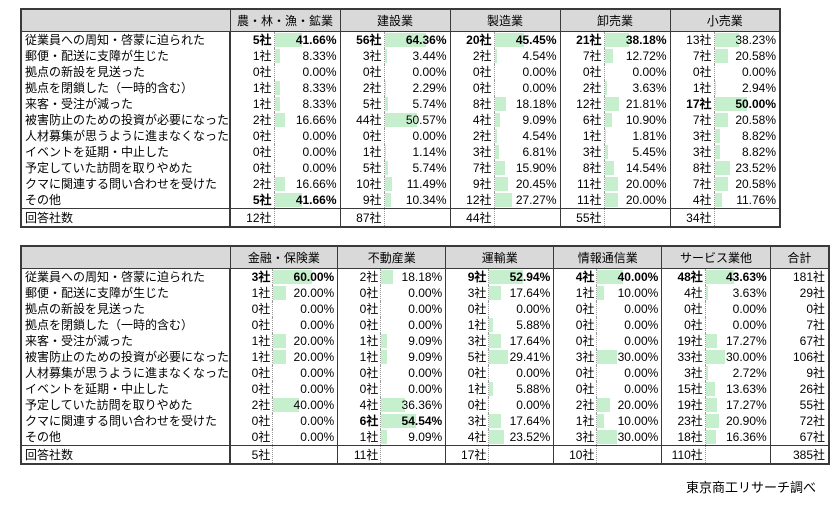 Image resolution: width=830 pixels, height=505 pixels. Describe the element at coordinates (252, 39) in the screenshot. I see `count-cell: 5社` at that location.